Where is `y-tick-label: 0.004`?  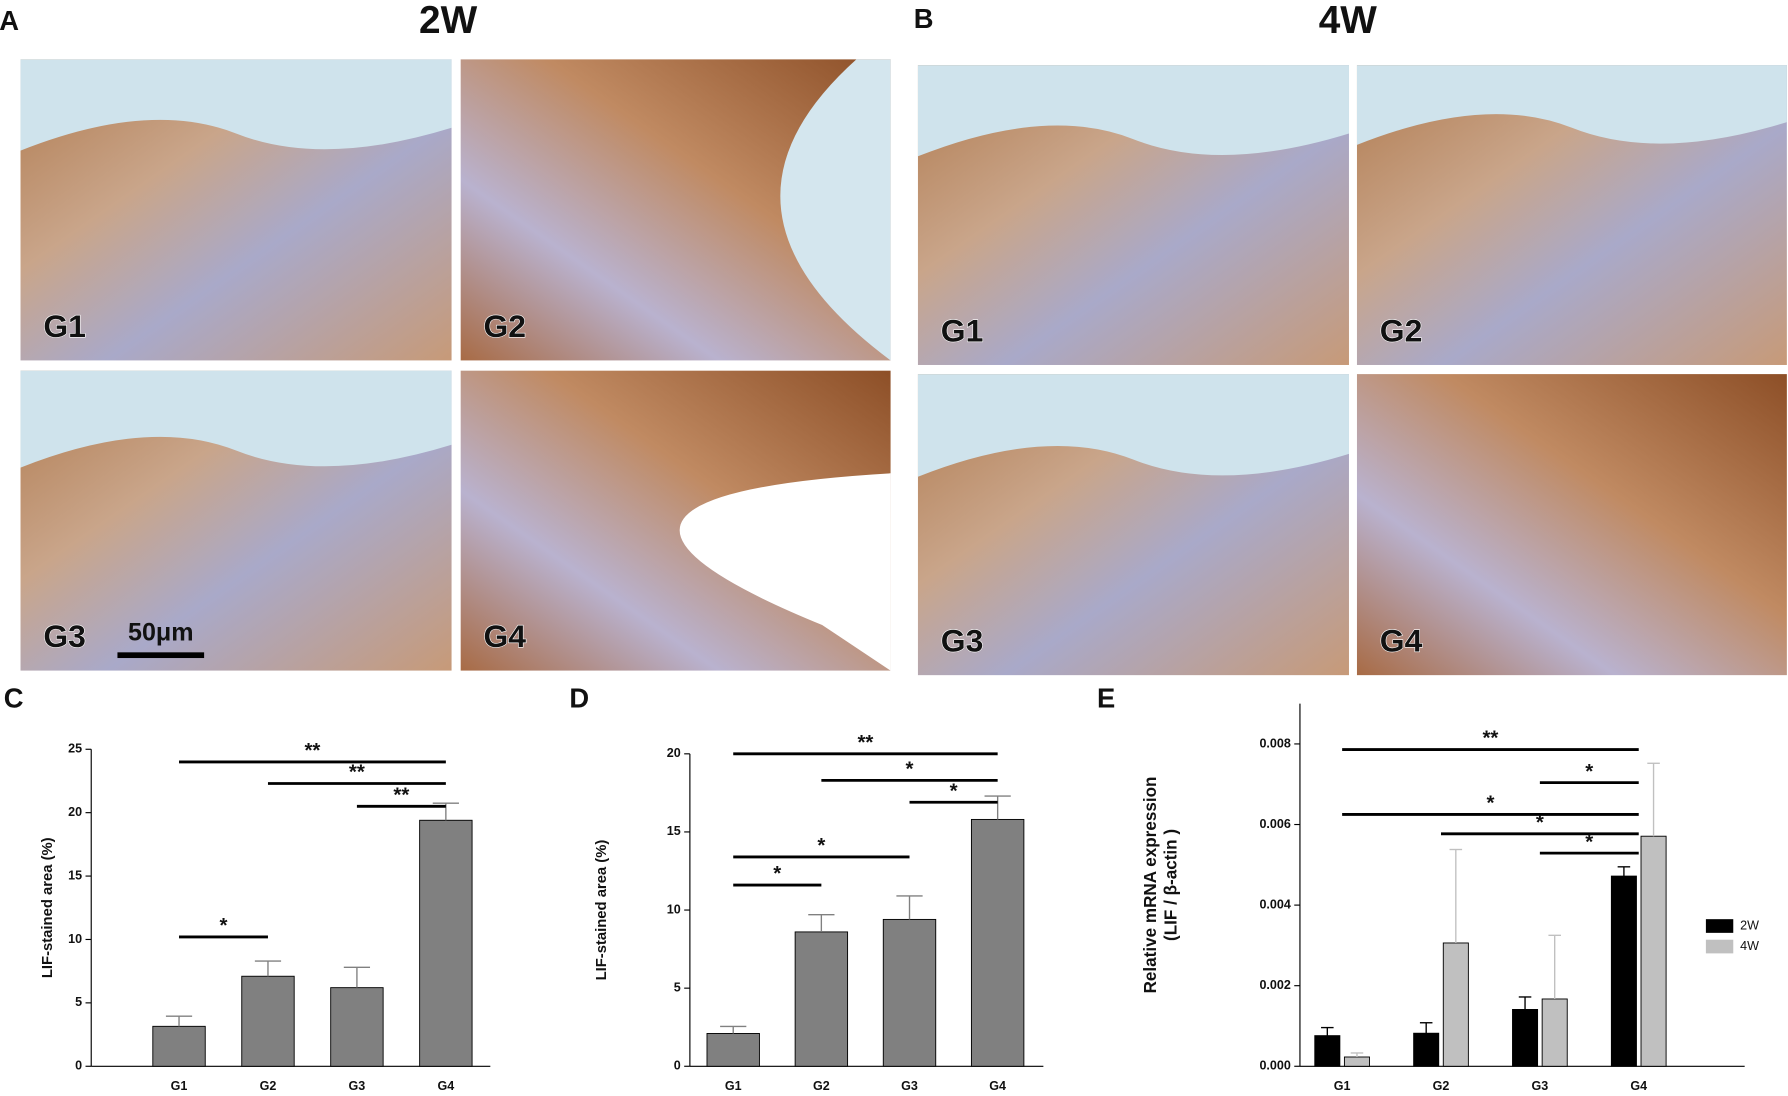 y-tick-label: 0.004 is located at coordinates (1274, 904).